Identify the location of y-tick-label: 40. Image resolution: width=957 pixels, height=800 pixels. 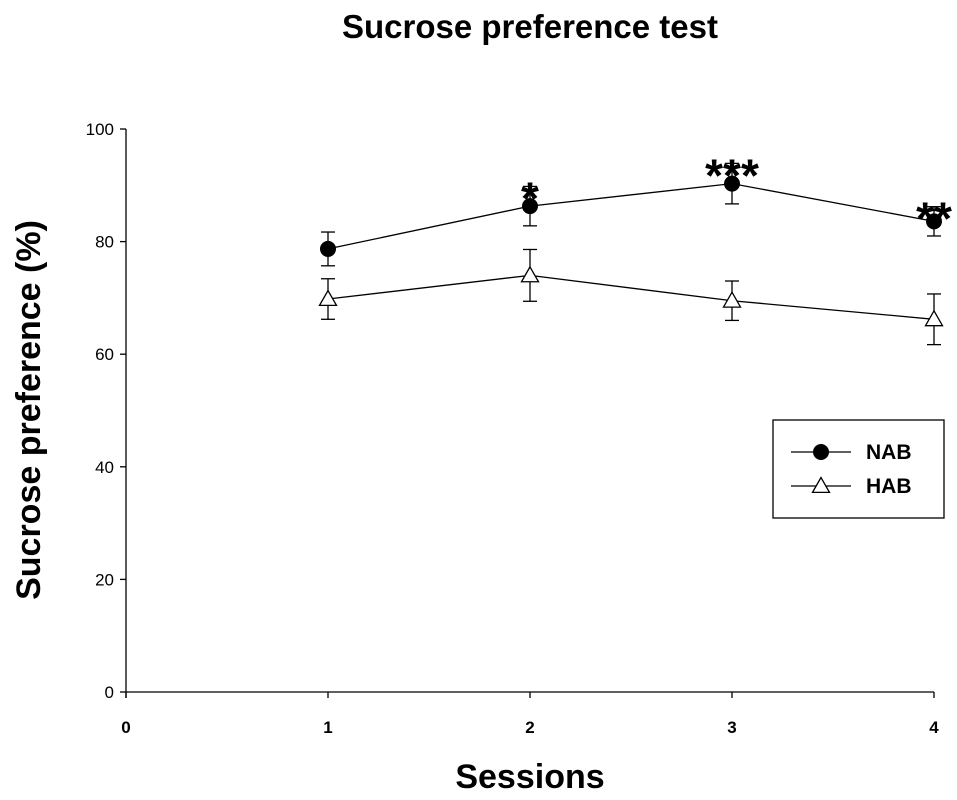
(104, 467).